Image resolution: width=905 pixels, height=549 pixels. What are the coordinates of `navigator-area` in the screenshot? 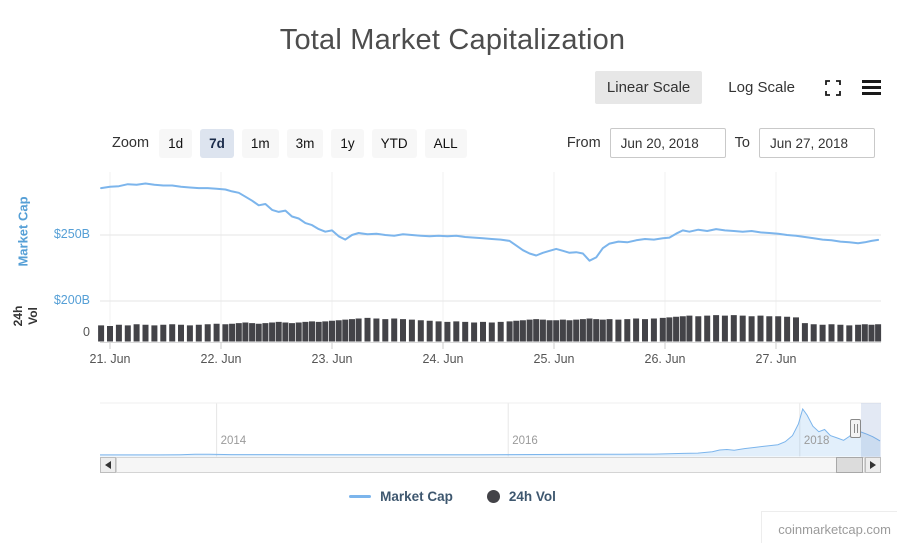 It's located at (490, 430).